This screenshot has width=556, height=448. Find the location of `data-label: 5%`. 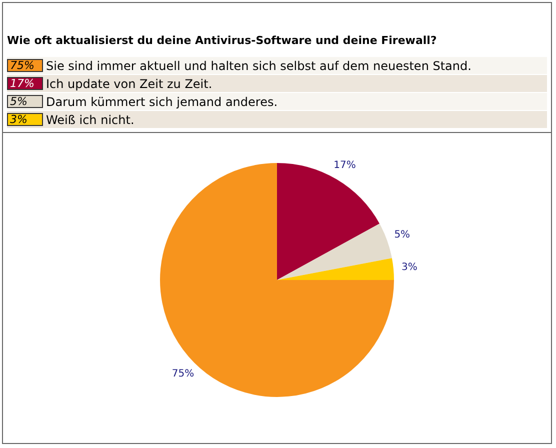

data-label: 5% is located at coordinates (402, 235).